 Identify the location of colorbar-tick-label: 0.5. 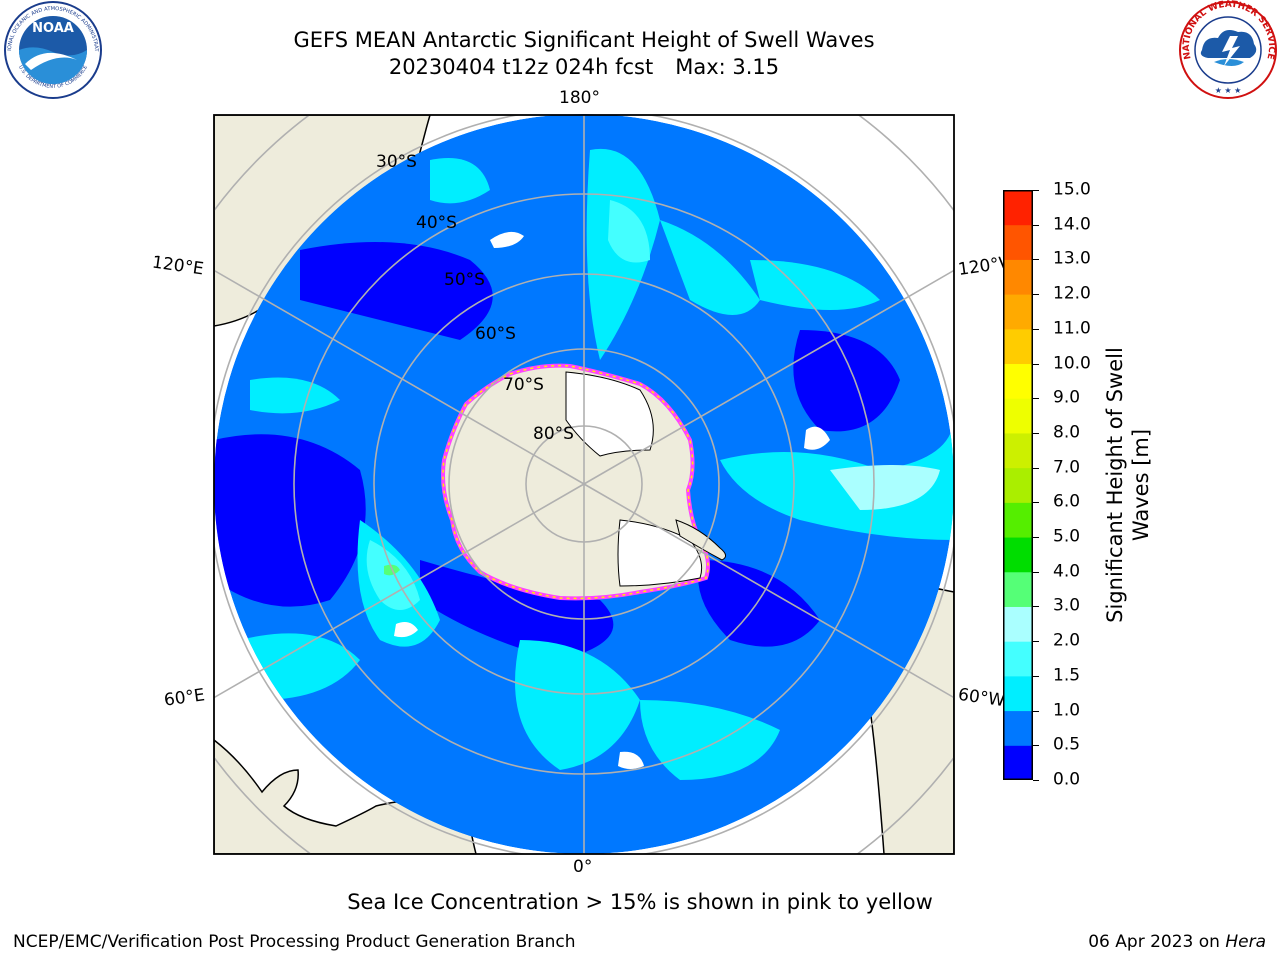
(1067, 744).